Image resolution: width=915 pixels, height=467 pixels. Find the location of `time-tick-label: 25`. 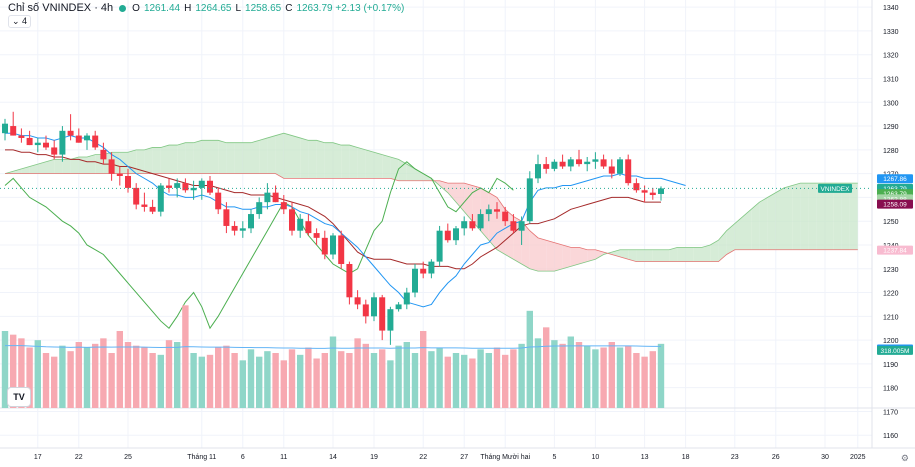

time-tick-label: 25 is located at coordinates (128, 457).